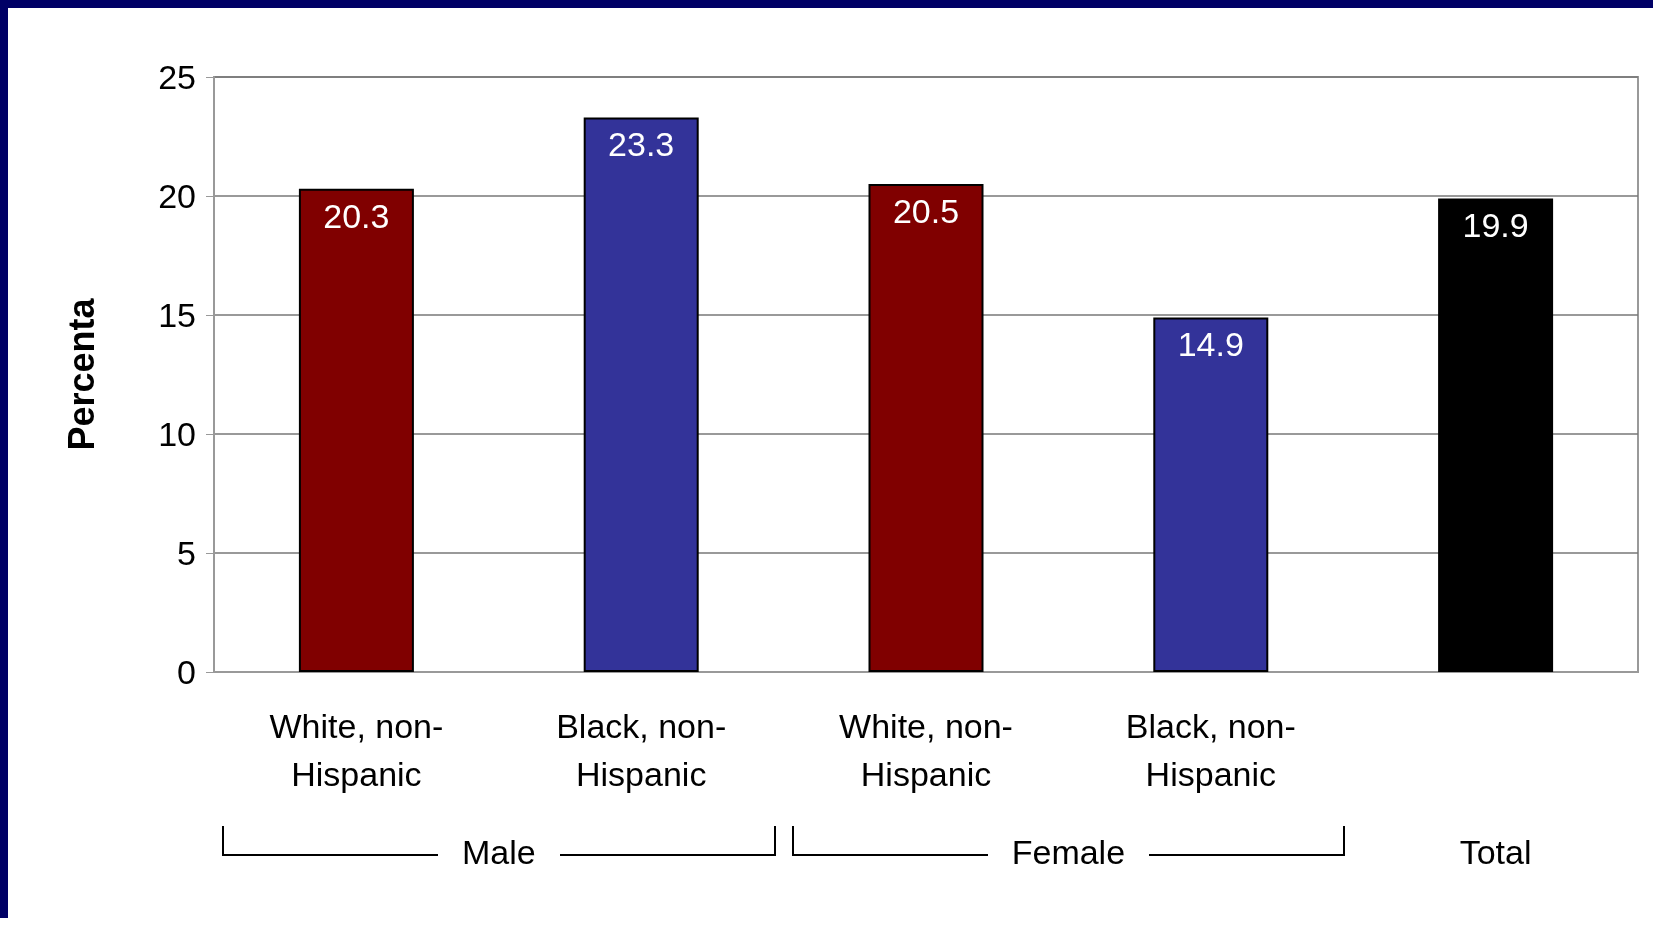 Image resolution: width=1661 pixels, height=940 pixels. I want to click on y-tick-label: 0, so click(186, 672).